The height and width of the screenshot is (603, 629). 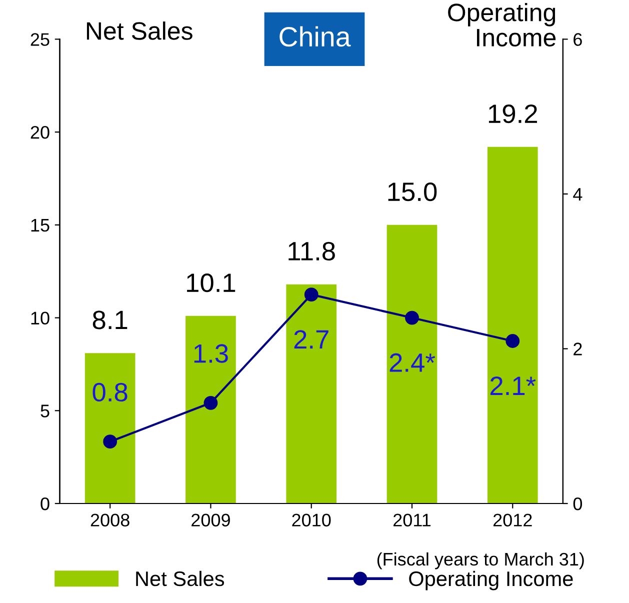 I want to click on data-label: 0.8, so click(x=110, y=392).